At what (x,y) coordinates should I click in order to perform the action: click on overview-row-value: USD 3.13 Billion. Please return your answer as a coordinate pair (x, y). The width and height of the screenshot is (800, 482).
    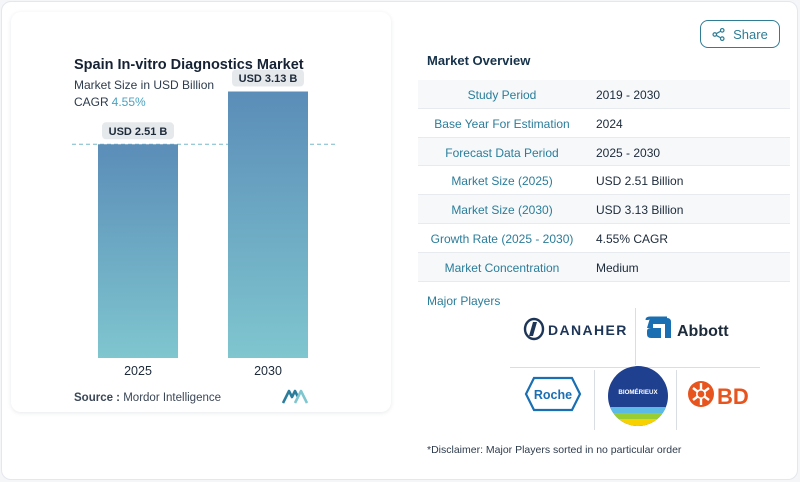
    Looking at the image, I should click on (640, 210).